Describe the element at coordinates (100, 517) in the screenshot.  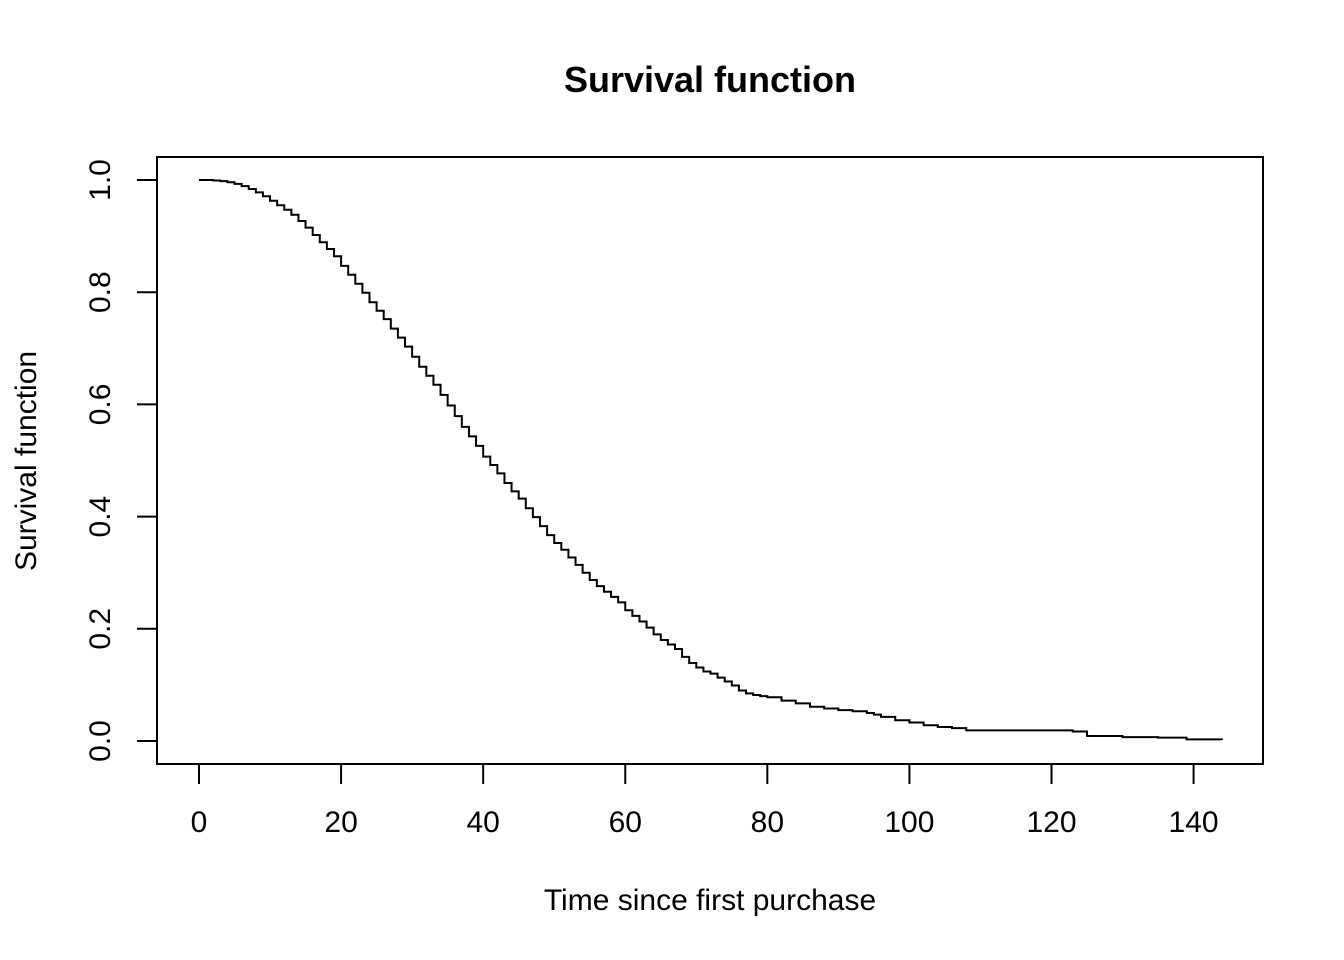
I see `y-tick-label: 0.4` at that location.